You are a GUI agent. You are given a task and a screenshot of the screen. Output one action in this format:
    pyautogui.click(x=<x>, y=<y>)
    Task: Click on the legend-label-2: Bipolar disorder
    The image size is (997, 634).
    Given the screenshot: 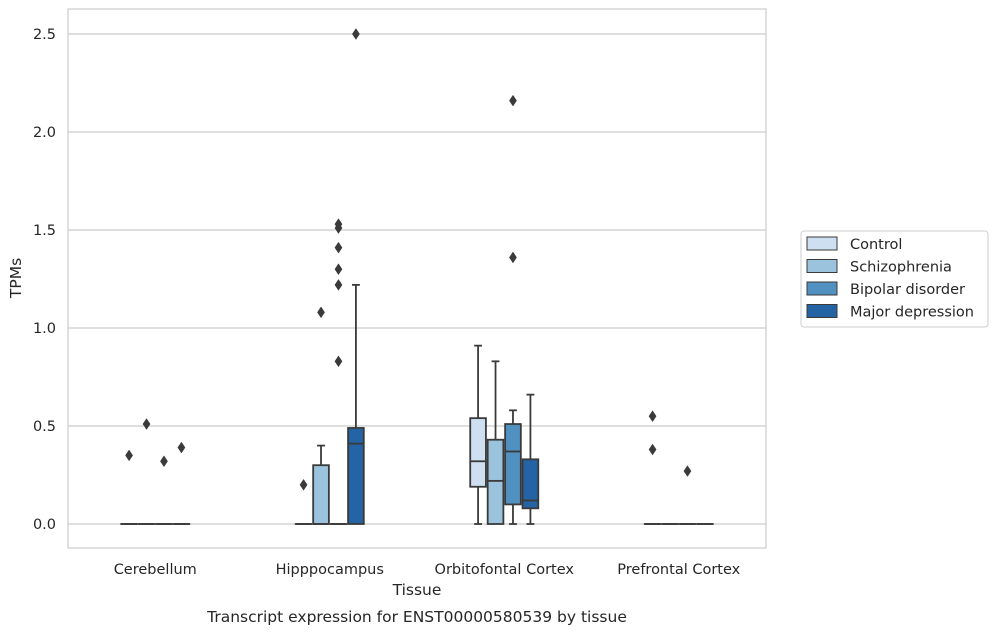 What is the action you would take?
    pyautogui.click(x=907, y=290)
    